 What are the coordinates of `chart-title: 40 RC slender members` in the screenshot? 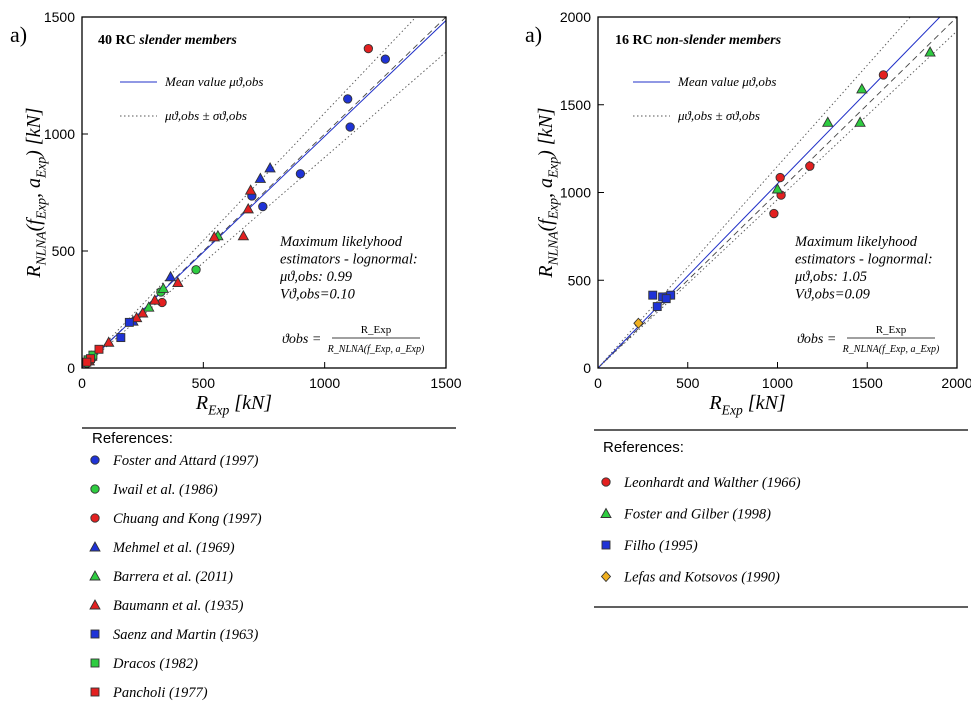 It's located at (167, 40).